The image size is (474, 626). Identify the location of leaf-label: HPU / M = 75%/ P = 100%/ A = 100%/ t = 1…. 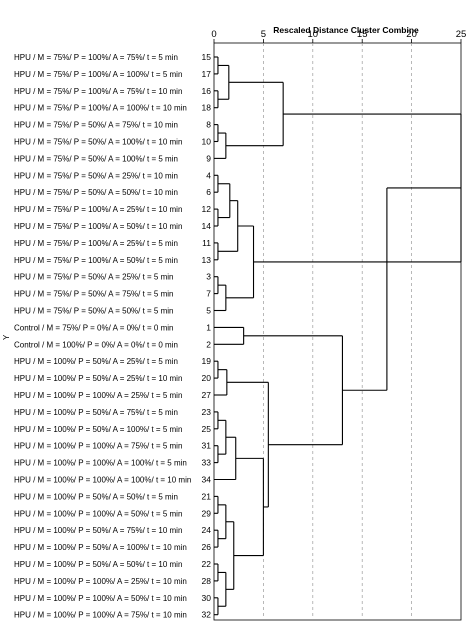
(100, 108).